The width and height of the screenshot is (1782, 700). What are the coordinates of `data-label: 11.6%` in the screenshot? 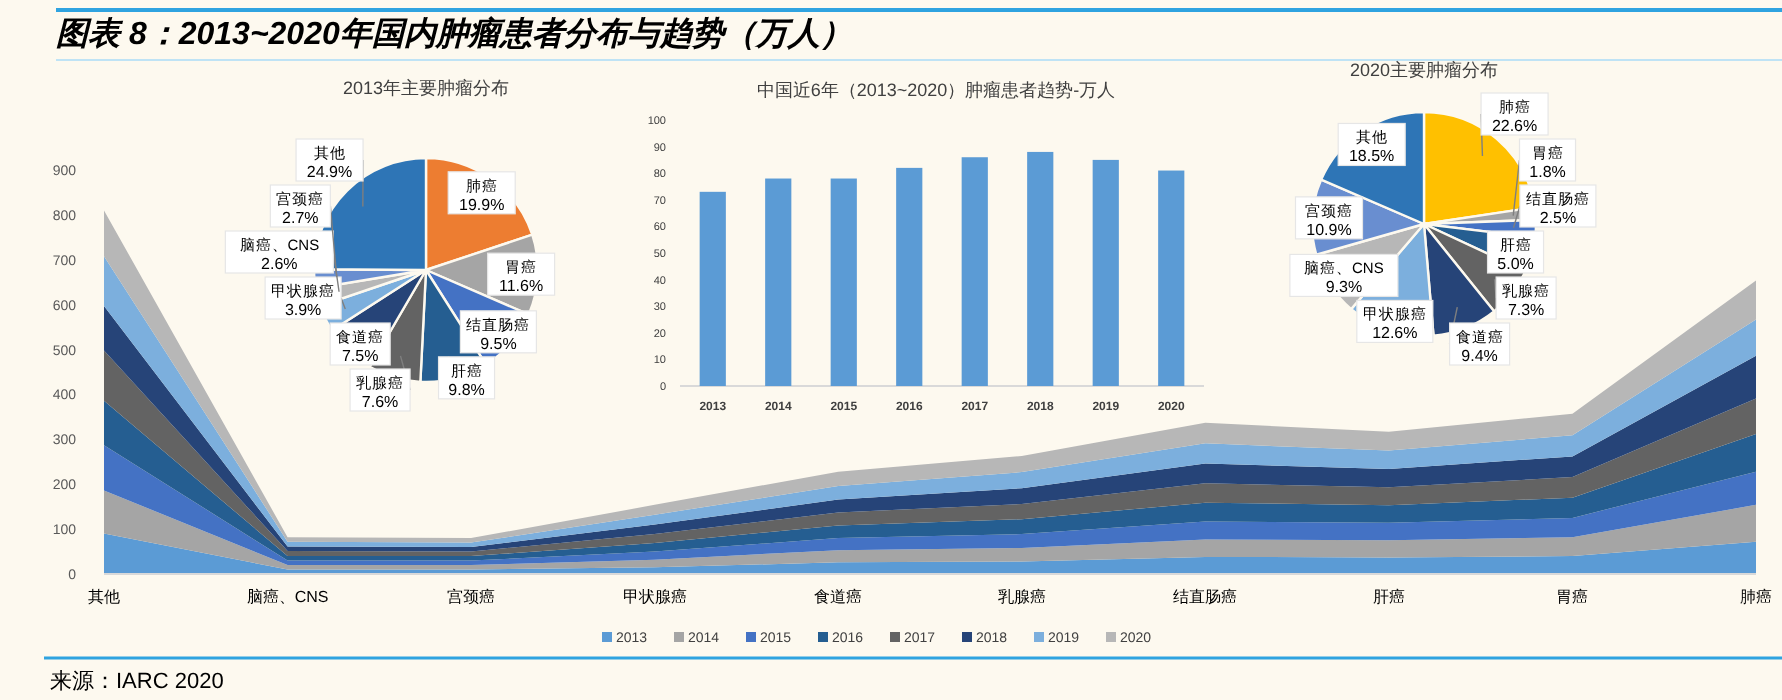 It's located at (521, 286).